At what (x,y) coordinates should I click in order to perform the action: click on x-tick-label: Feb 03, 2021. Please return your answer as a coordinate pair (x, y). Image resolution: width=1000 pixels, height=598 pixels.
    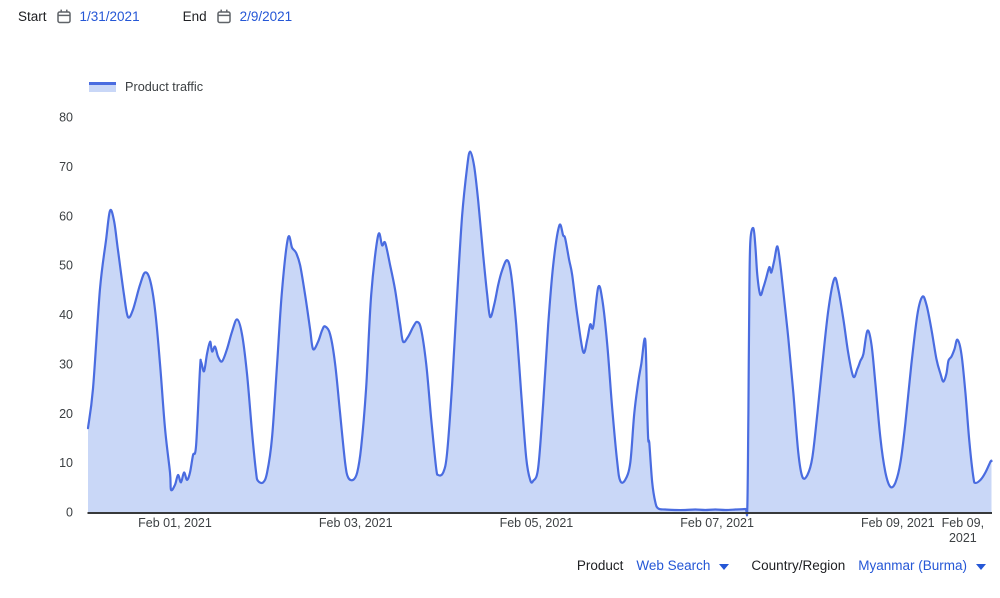
    Looking at the image, I should click on (356, 523).